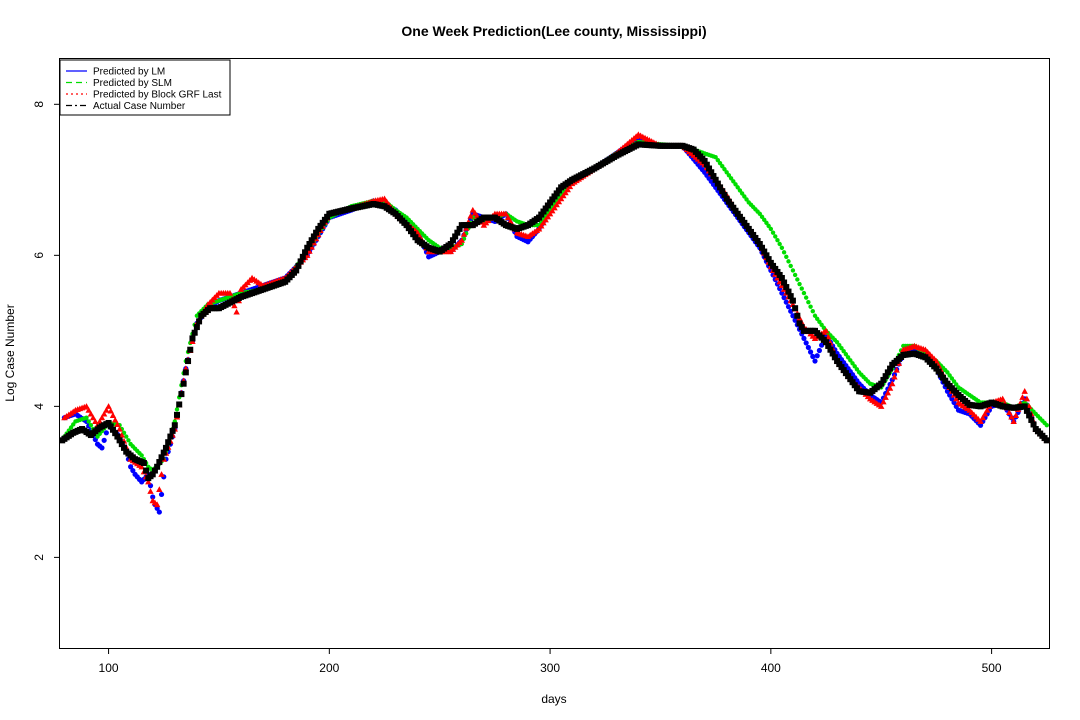 Image resolution: width=1080 pixels, height=720 pixels. Describe the element at coordinates (109, 668) in the screenshot. I see `x-tick-label-100: 100` at that location.